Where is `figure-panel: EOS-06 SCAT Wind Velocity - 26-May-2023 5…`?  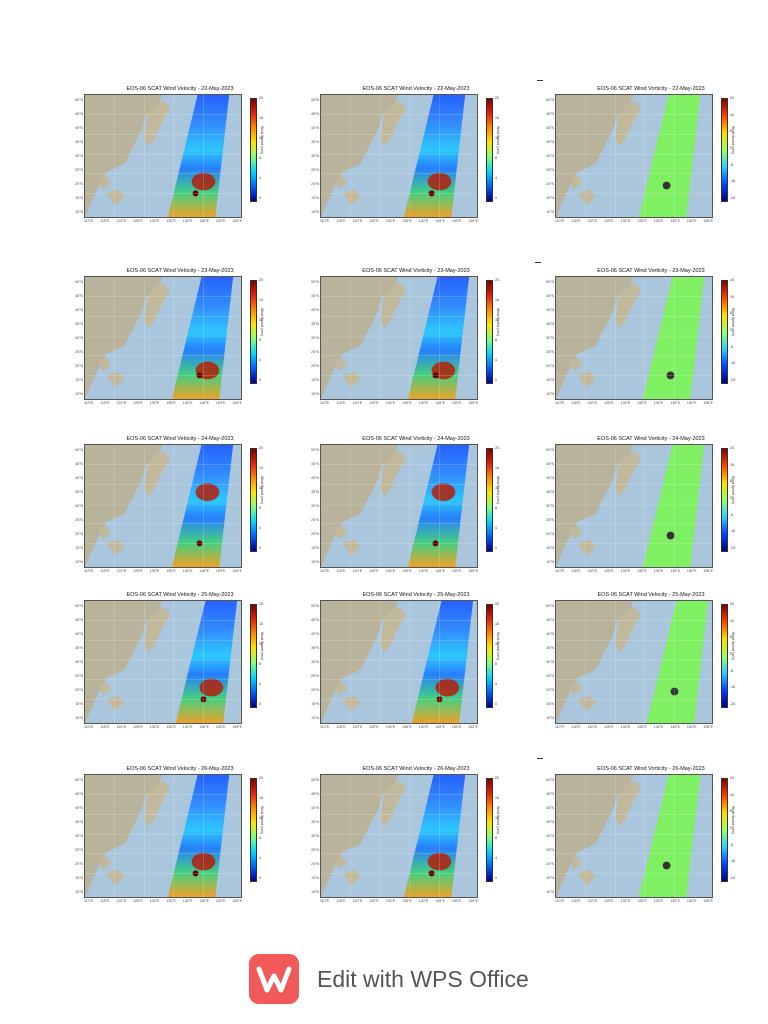
figure-panel: EOS-06 SCAT Wind Velocity - 26-May-2023 5… is located at coordinates (175, 838).